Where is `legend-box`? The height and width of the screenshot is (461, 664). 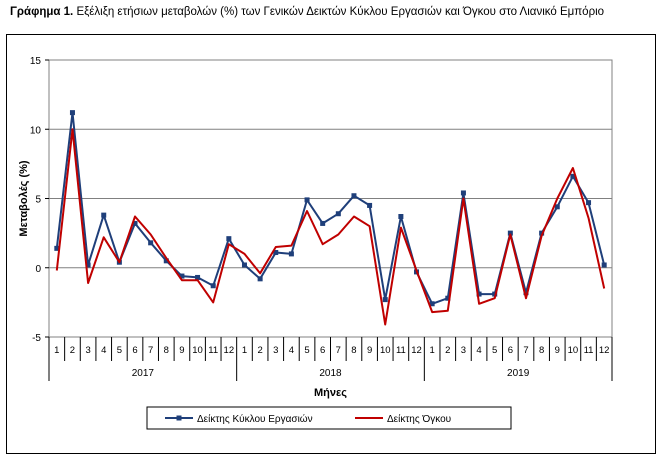 legend-box is located at coordinates (329, 418).